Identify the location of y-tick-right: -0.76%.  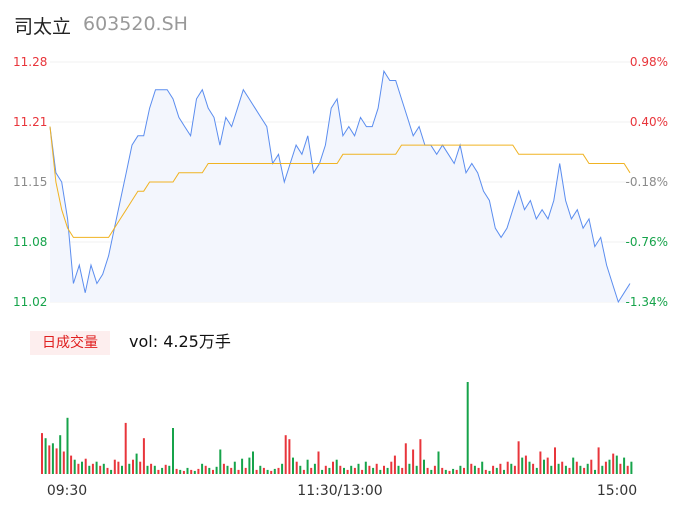
(647, 242).